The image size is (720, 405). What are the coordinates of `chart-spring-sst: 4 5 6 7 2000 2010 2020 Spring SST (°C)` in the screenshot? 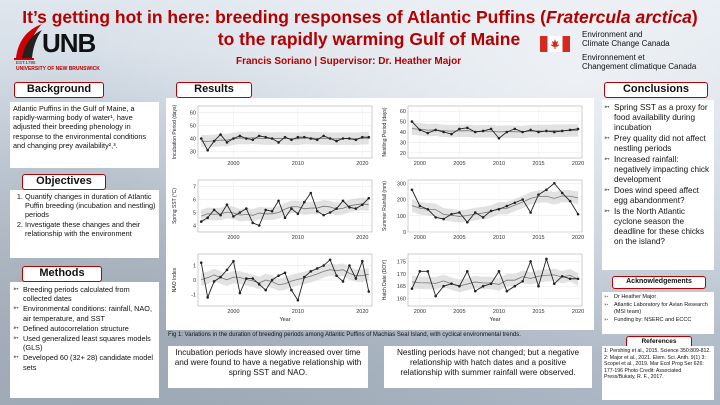 It's located at (273, 212).